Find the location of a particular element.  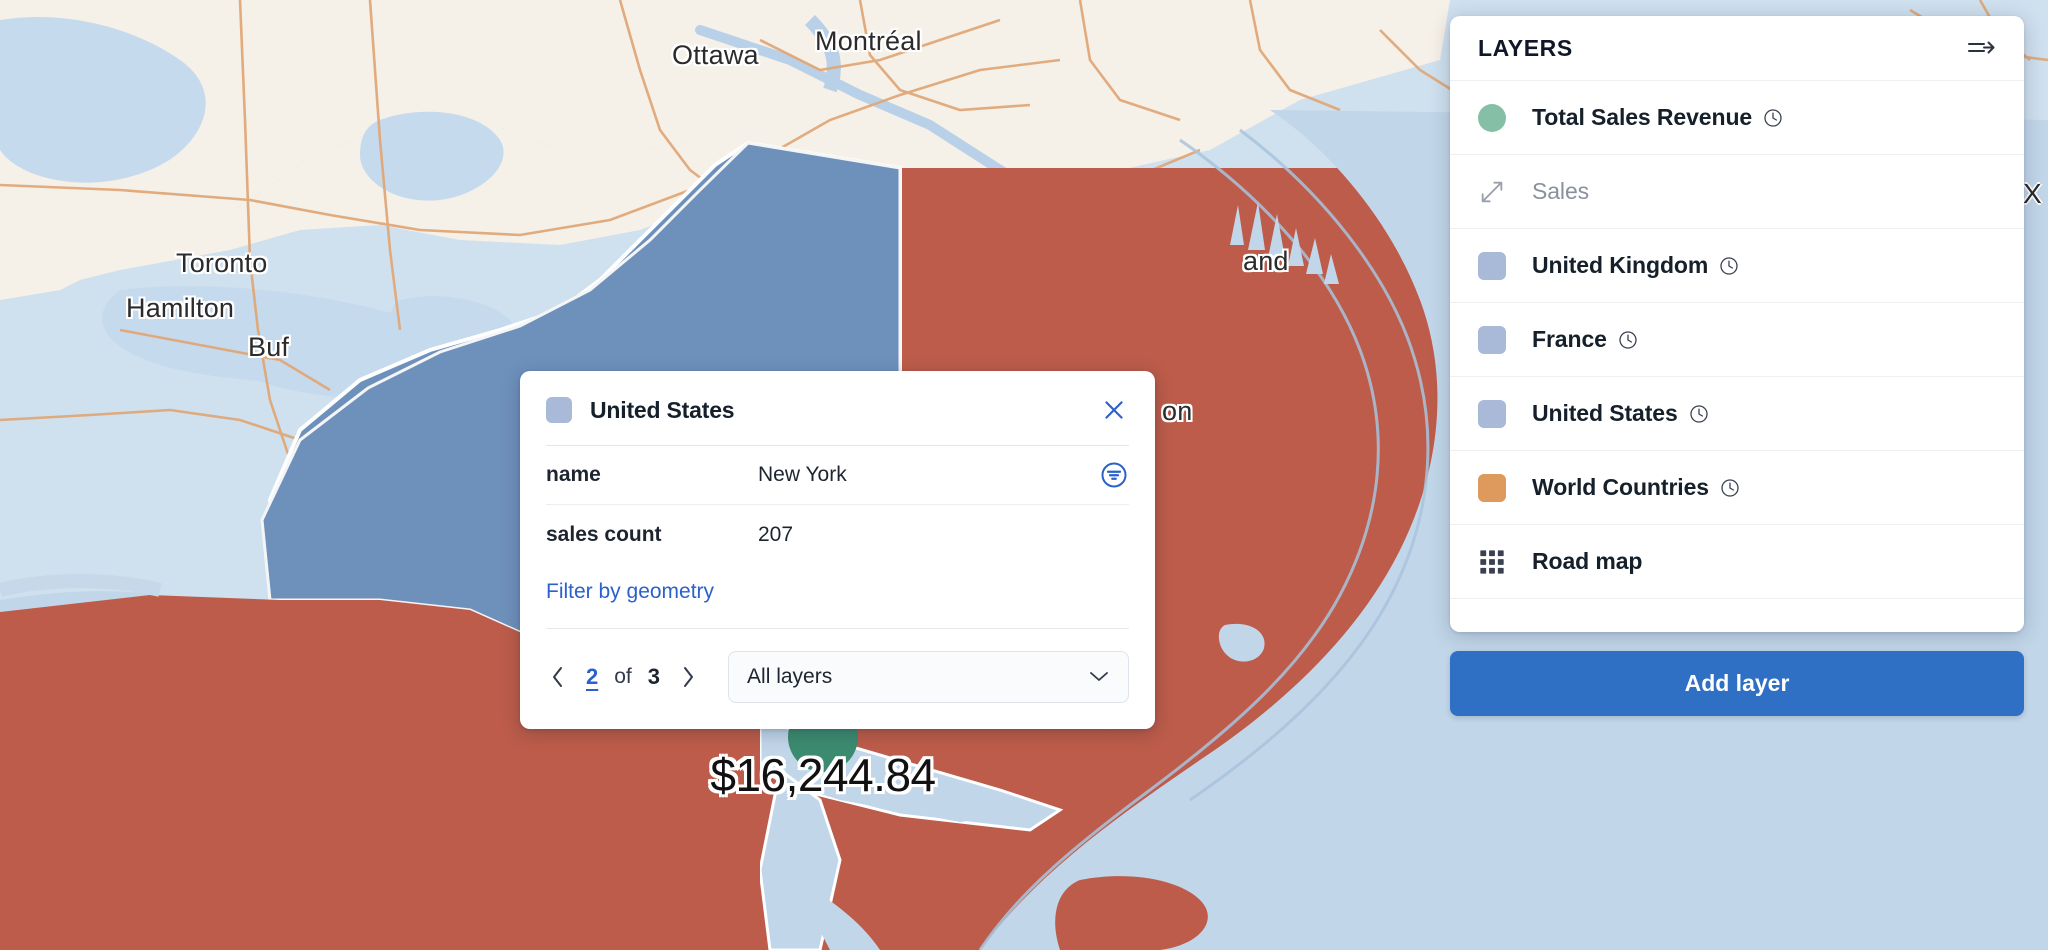

table-row: name New York is located at coordinates (837, 475).